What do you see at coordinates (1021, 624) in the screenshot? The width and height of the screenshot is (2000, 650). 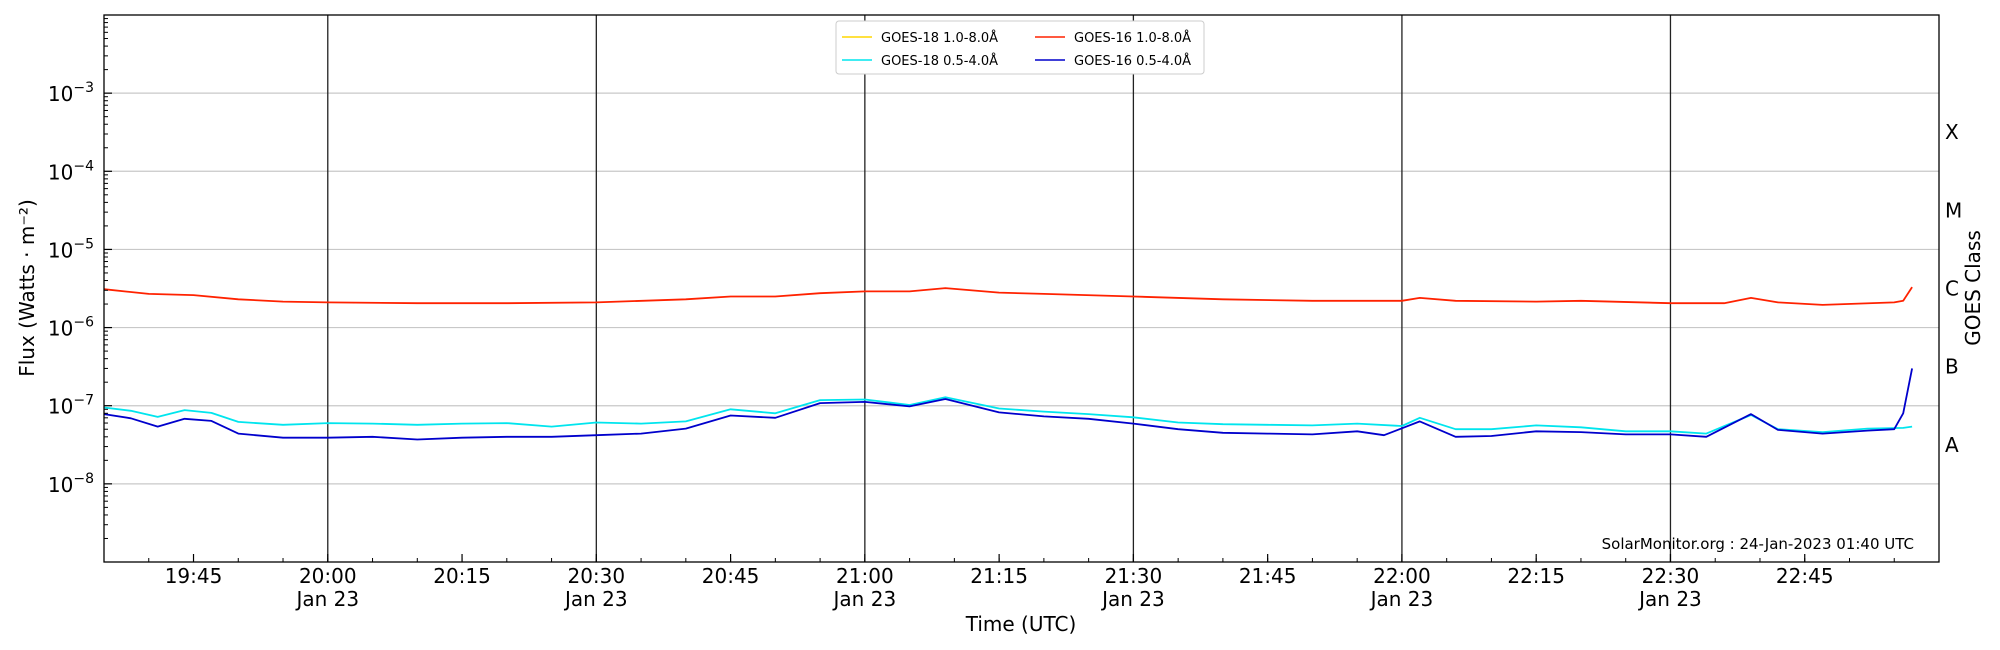 I see `x-axis-label: Time (UTC)` at bounding box center [1021, 624].